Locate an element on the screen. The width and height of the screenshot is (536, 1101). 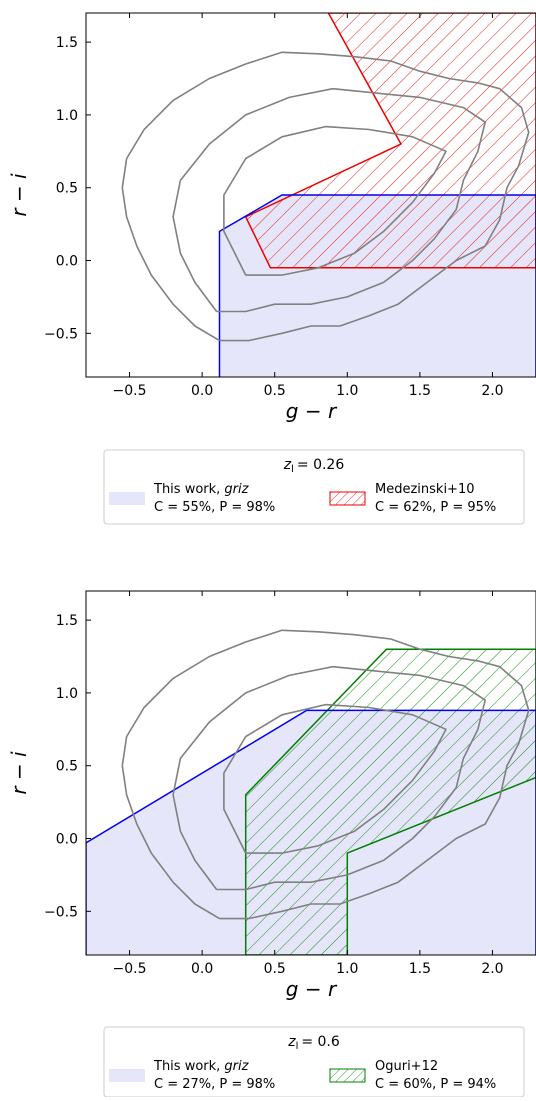
legend-stats-this-work: C = 55%, P = 98% is located at coordinates (214, 507).